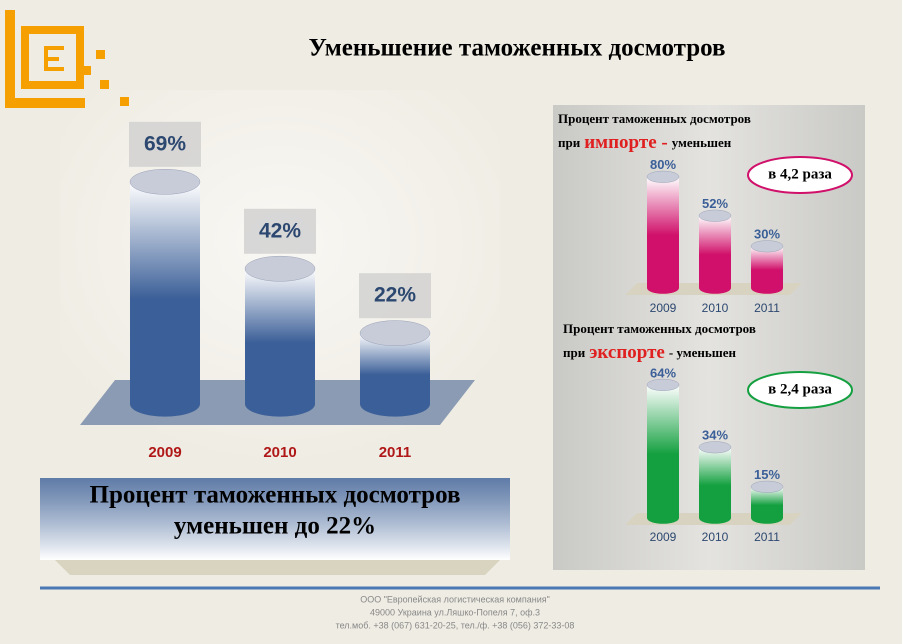  I want to click on annotation: в 2,4 раза, so click(800, 389).